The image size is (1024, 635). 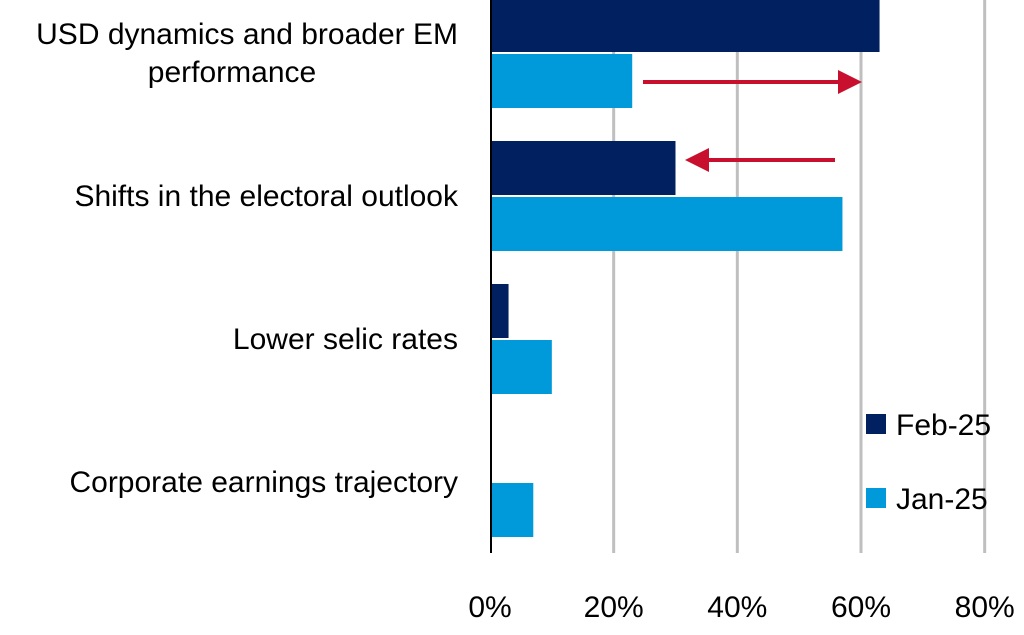 What do you see at coordinates (232, 72) in the screenshot?
I see `category-label: performance` at bounding box center [232, 72].